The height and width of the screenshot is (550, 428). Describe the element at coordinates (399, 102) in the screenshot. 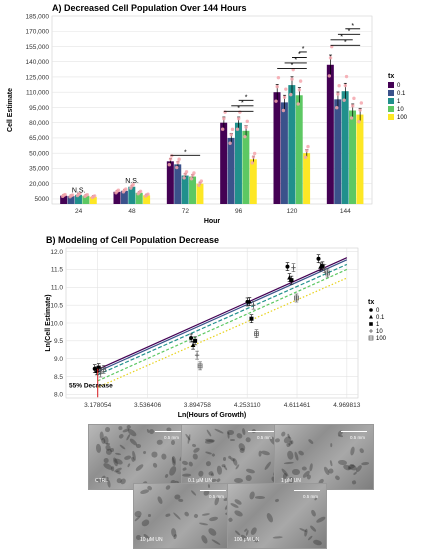

I see `legend-label-1: 1` at that location.